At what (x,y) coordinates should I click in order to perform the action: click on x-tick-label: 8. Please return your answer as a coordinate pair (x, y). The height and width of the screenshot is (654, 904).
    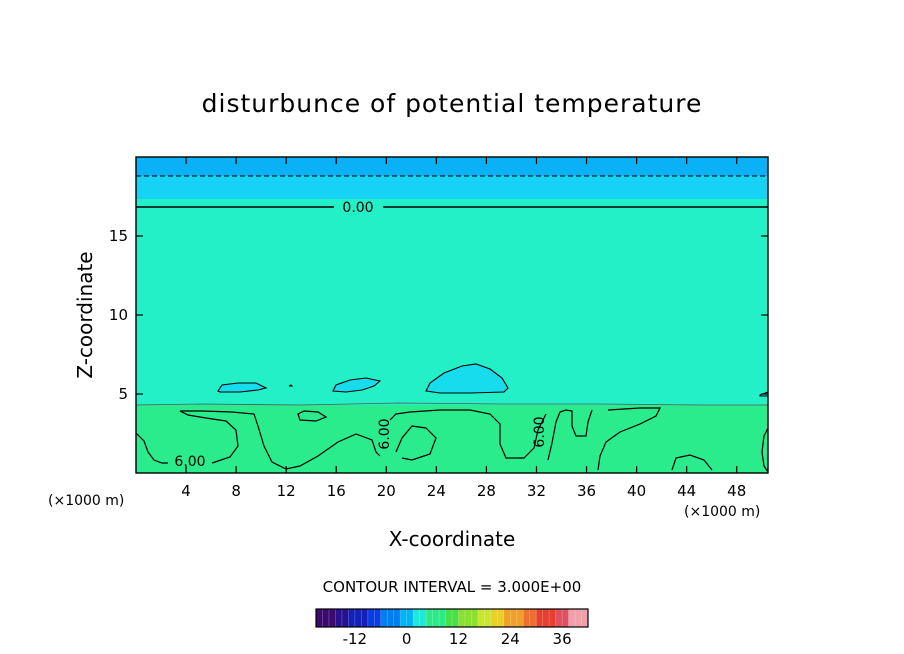
    Looking at the image, I should click on (236, 491).